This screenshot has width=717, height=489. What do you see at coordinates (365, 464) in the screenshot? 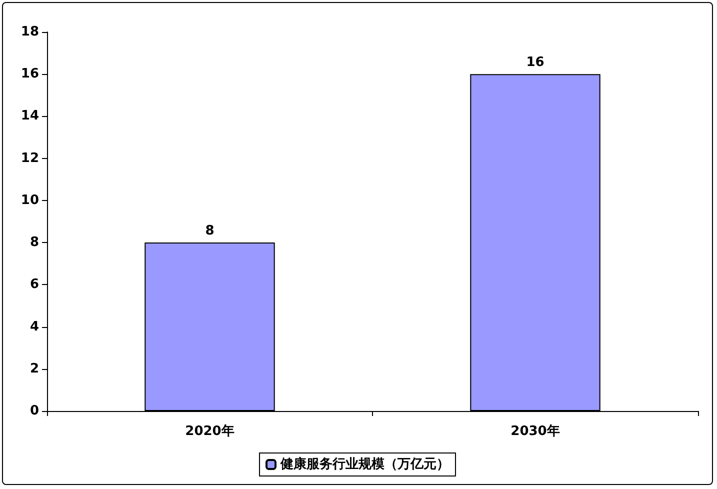
I see `legend-label: 健康服务行业规模（万亿元）` at bounding box center [365, 464].